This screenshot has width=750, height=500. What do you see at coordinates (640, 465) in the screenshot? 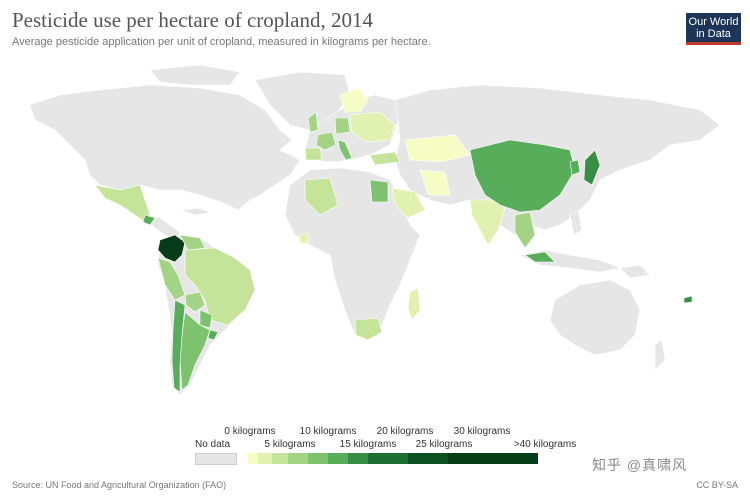
I see `watermark-text: 知乎 @真啸风` at bounding box center [640, 465].